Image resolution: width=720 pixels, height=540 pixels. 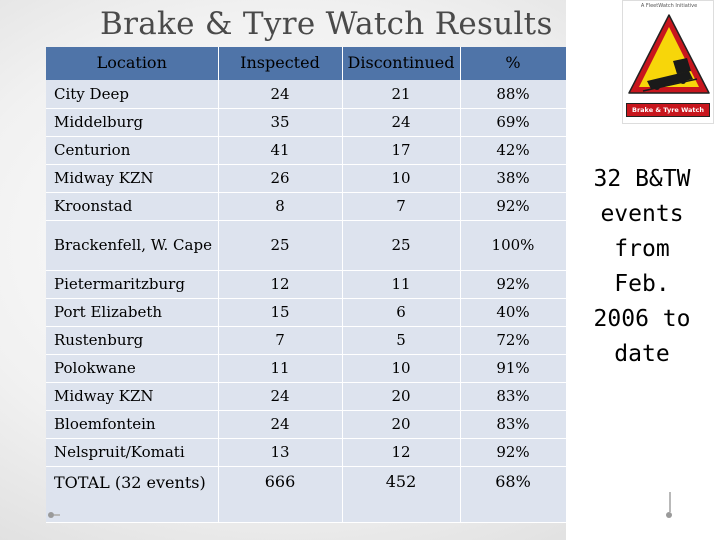 I want to click on table-header-row: Location Inspected Discontinued %, so click(x=306, y=63).